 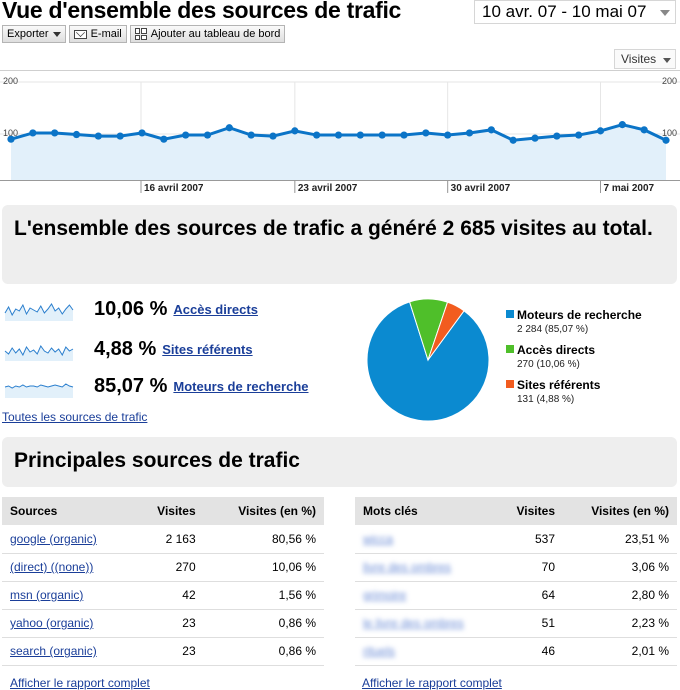 What do you see at coordinates (207, 34) in the screenshot?
I see `add-to-dashboard-button: Ajouter au tableau de bord` at bounding box center [207, 34].